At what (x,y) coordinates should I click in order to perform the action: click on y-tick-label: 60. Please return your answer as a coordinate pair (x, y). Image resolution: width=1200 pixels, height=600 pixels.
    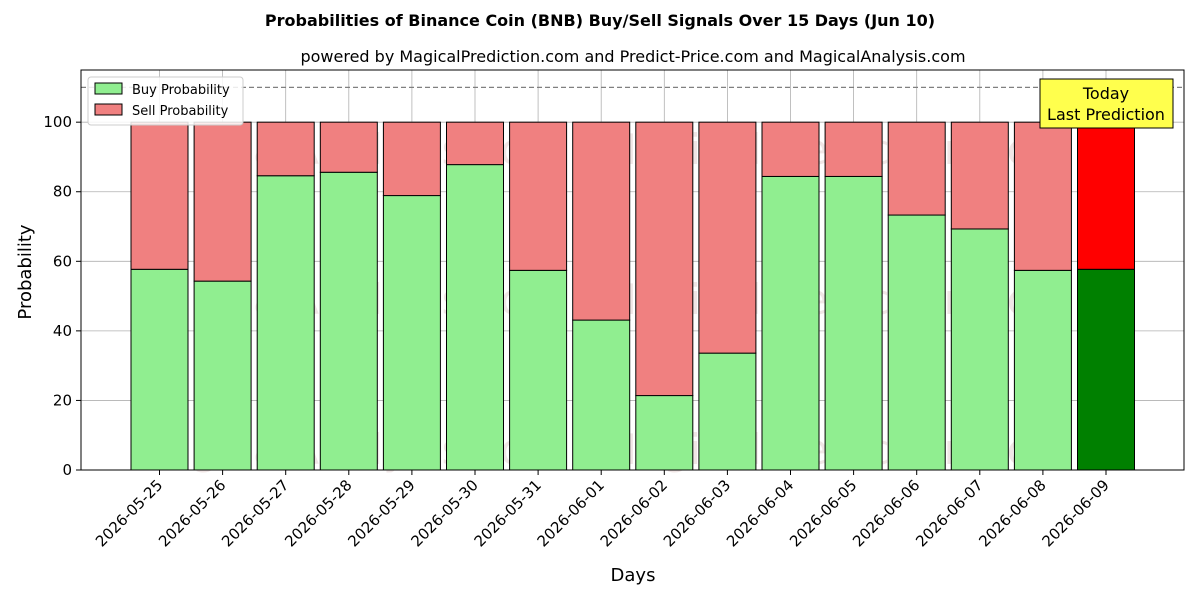
    Looking at the image, I should click on (62, 261).